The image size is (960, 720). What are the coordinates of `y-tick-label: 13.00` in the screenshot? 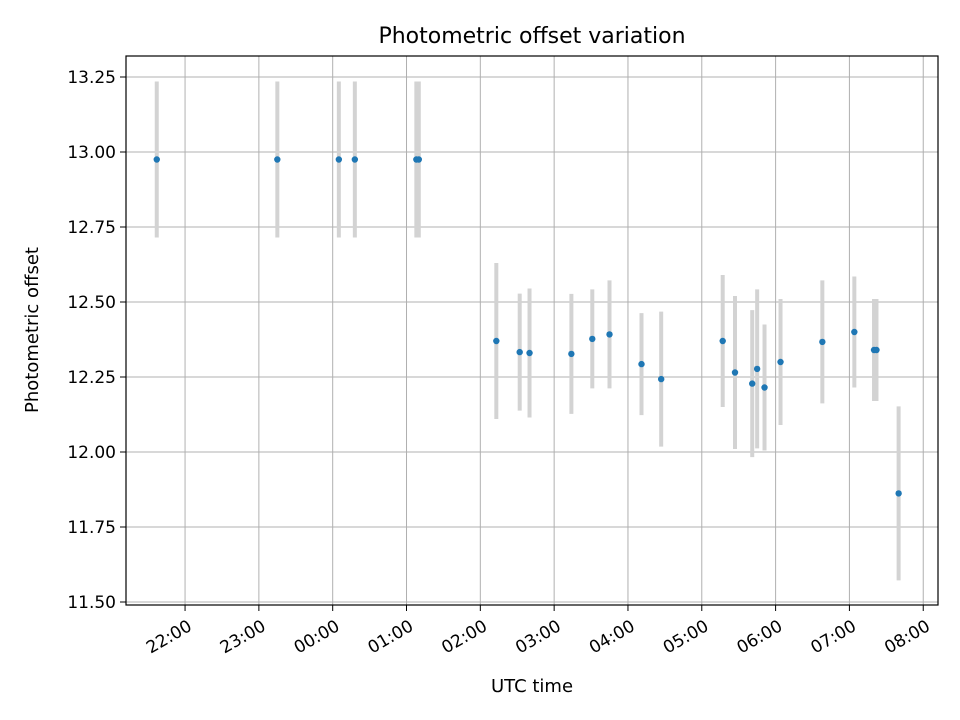 It's located at (91, 153).